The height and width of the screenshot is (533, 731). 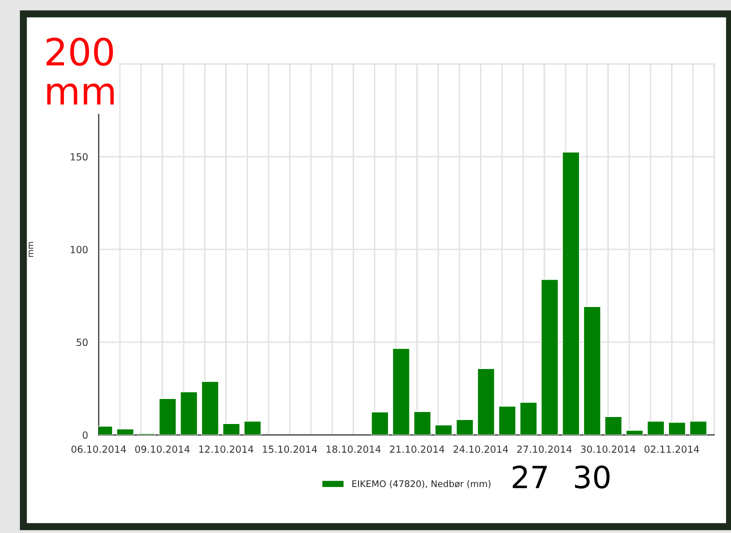 I want to click on x-tick-label: 30.10.2014, so click(x=608, y=449).